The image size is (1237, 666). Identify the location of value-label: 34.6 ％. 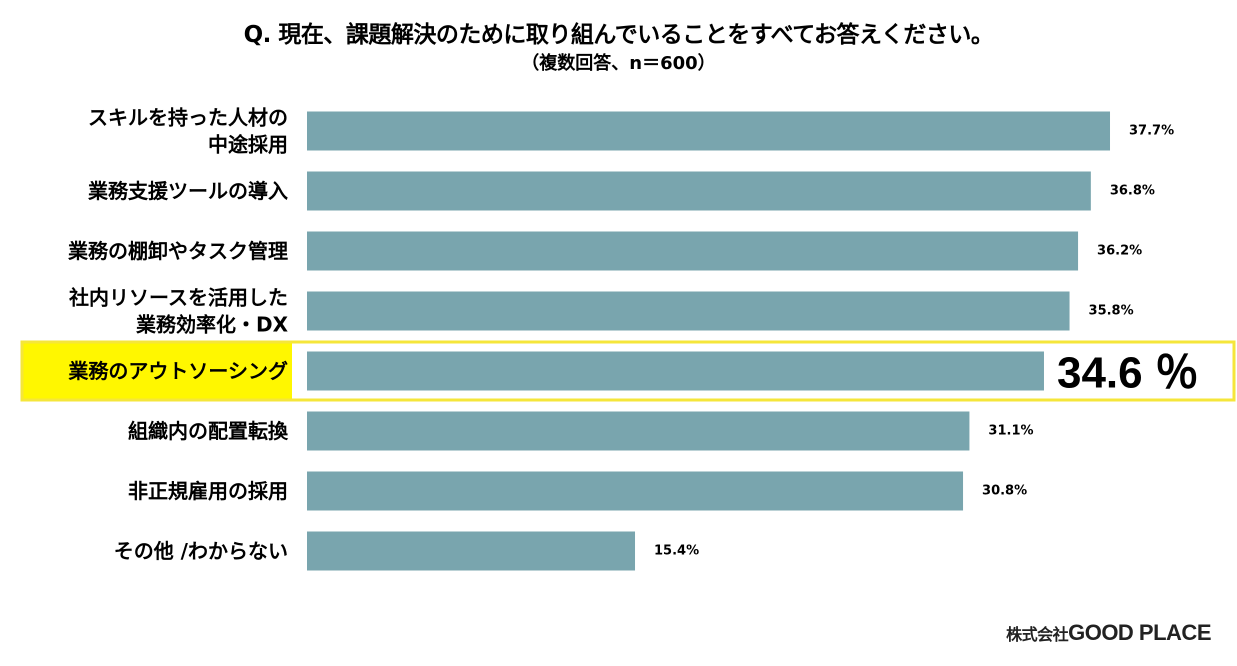
(1128, 373).